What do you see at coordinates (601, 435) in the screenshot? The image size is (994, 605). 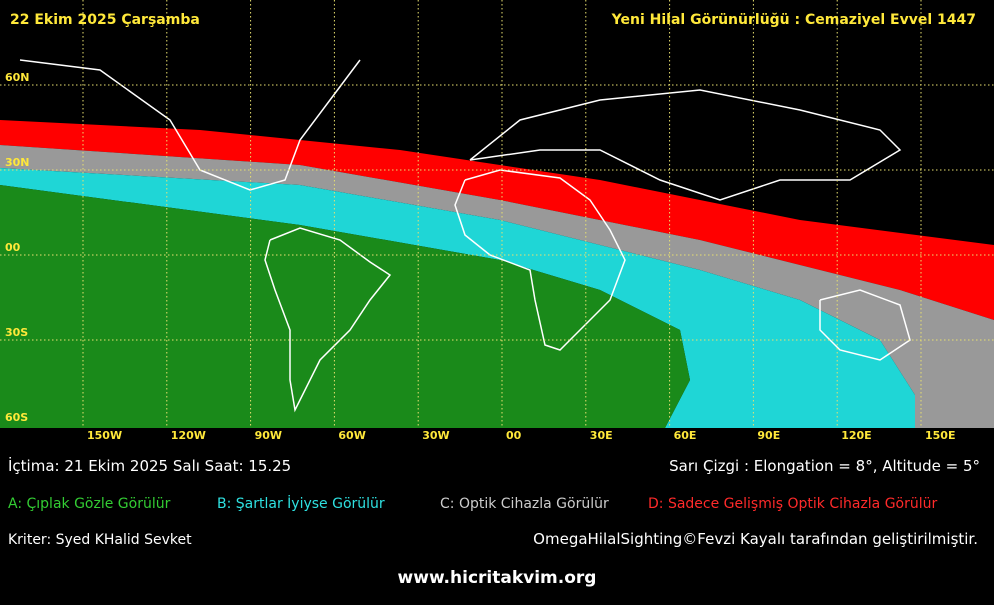 I see `lon-label: 30E` at bounding box center [601, 435].